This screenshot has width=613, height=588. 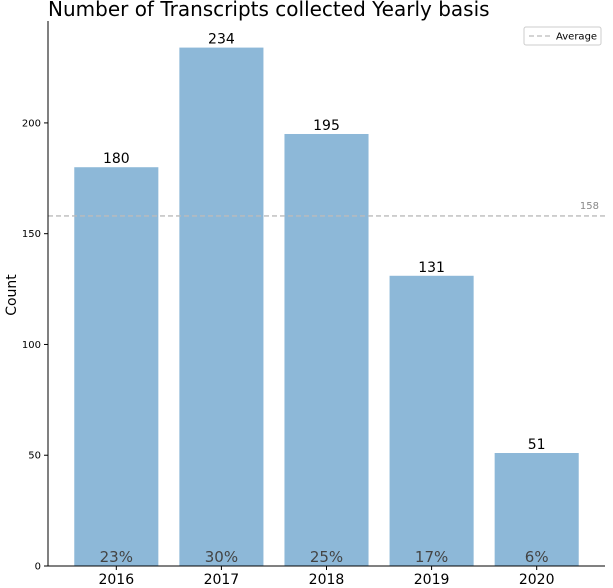 What do you see at coordinates (31, 345) in the screenshot?
I see `y-tick-label-100: 100` at bounding box center [31, 345].